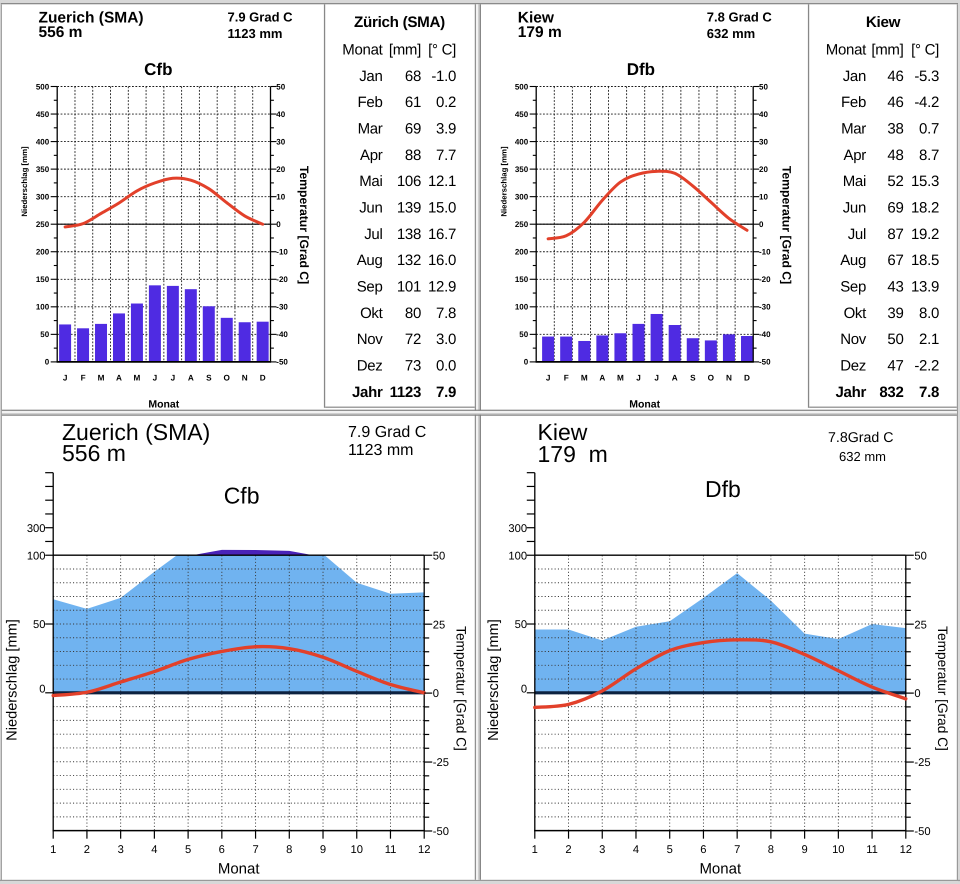  Describe the element at coordinates (413, 76) in the screenshot. I see `svg-text: 68` at that location.